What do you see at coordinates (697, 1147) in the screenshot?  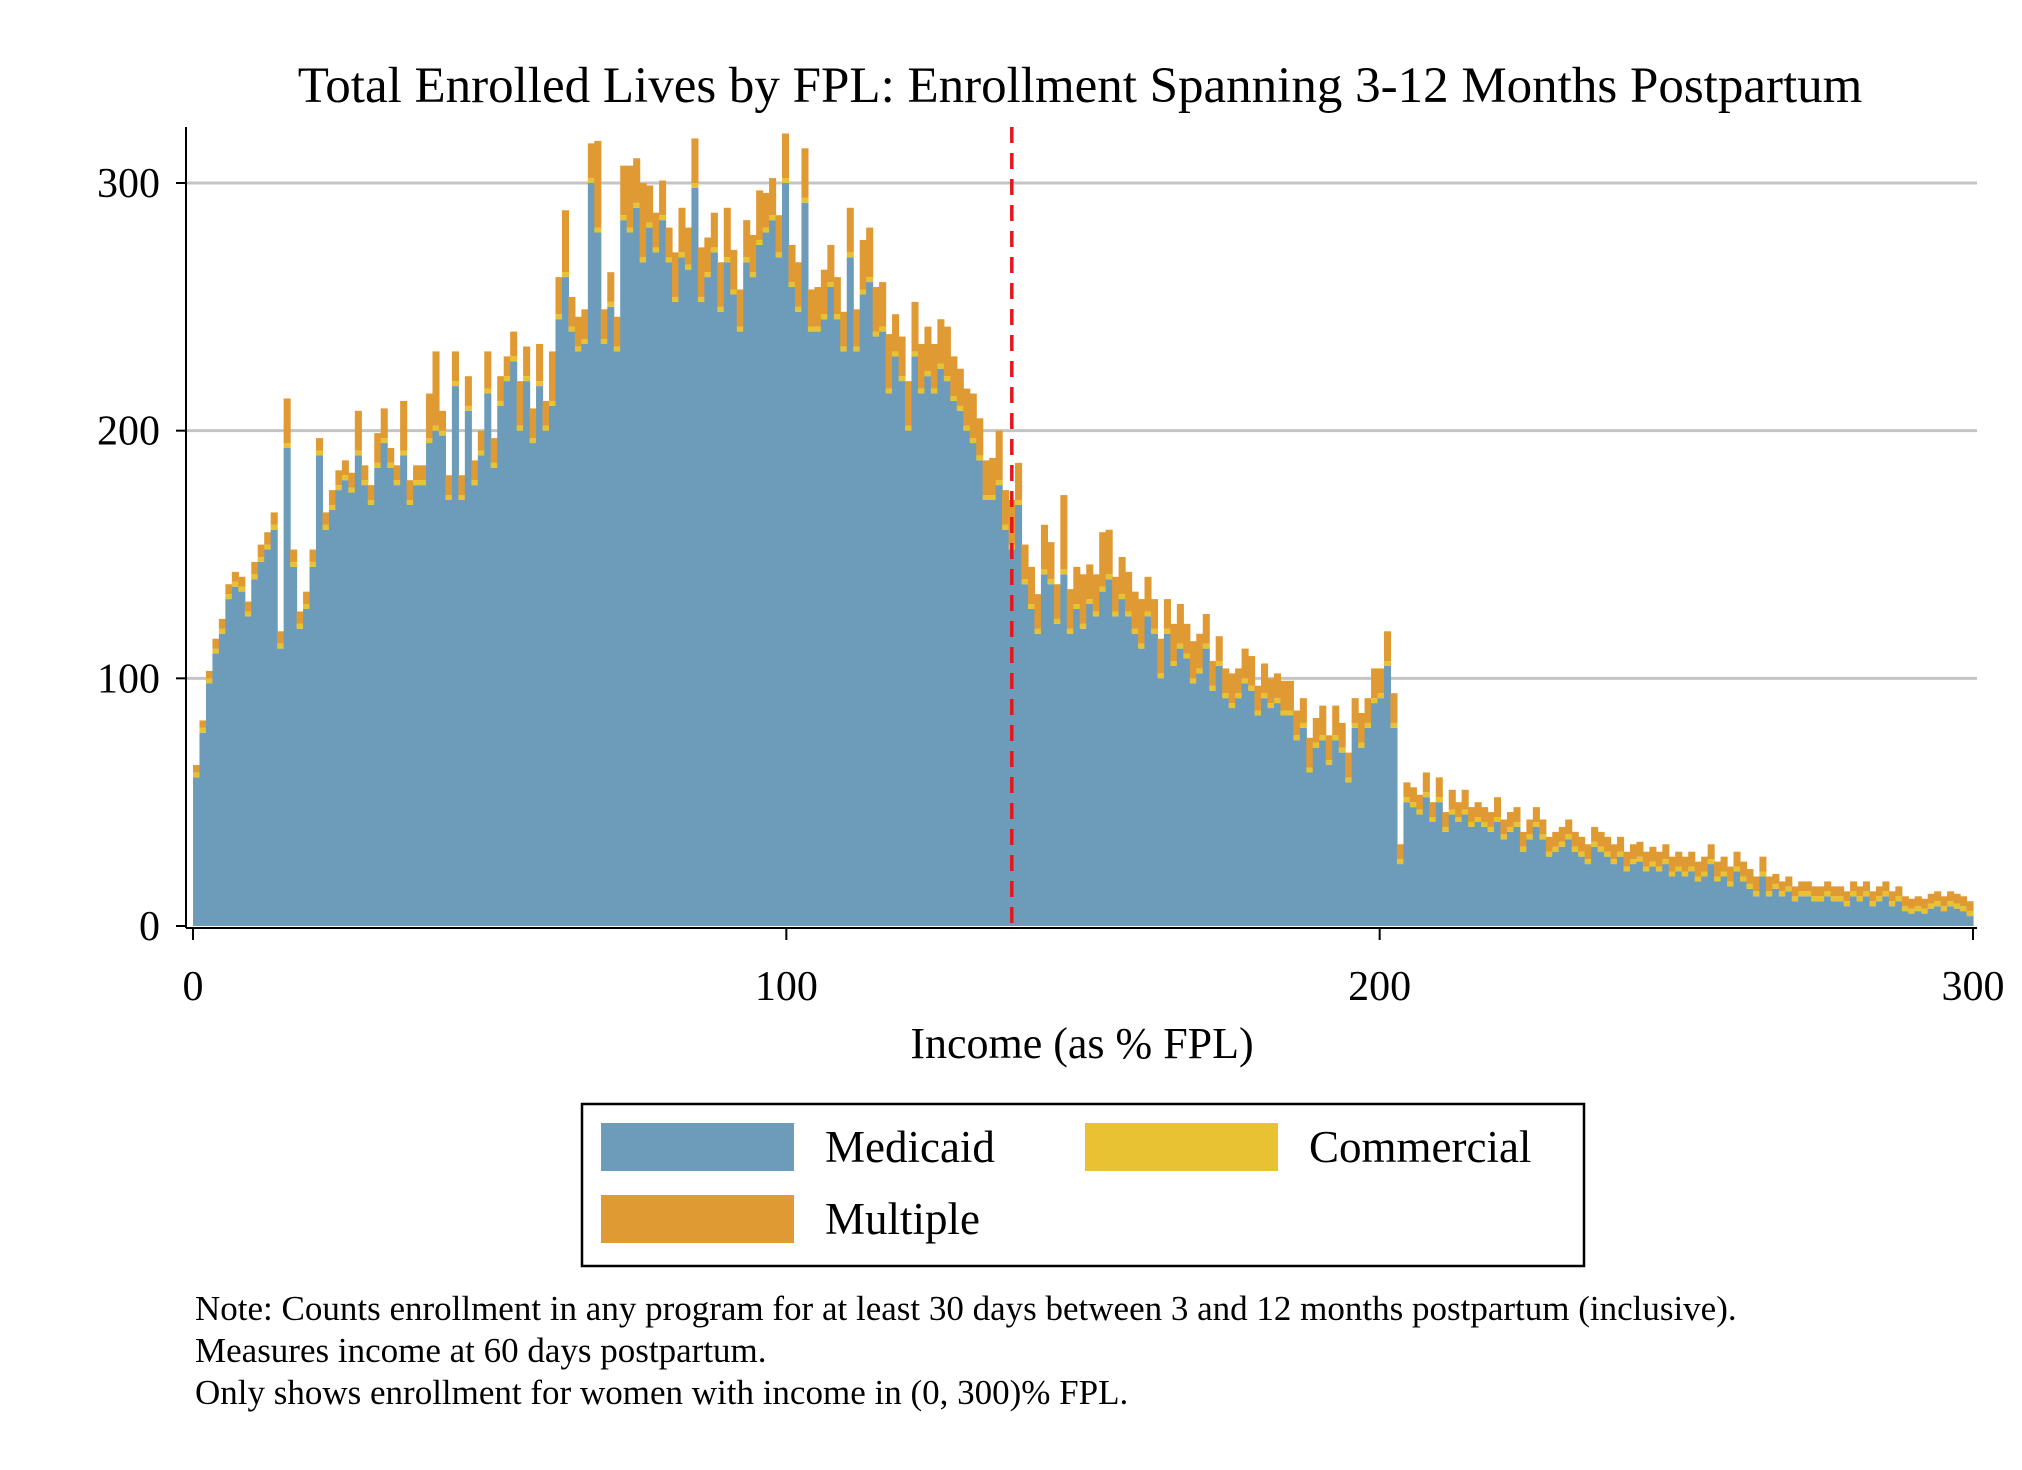 I see `legend-swatch-medicaid` at bounding box center [697, 1147].